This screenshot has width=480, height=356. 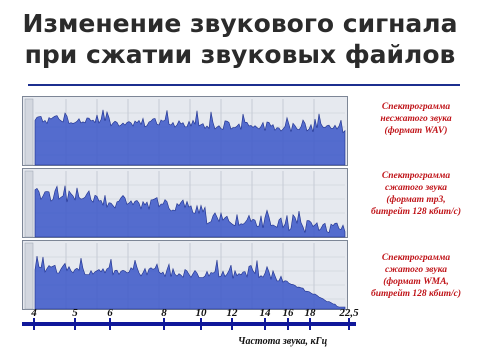 What do you see at coordinates (416, 282) in the screenshot?
I see `caption-wma-line: (формат WMA,` at bounding box center [416, 282].